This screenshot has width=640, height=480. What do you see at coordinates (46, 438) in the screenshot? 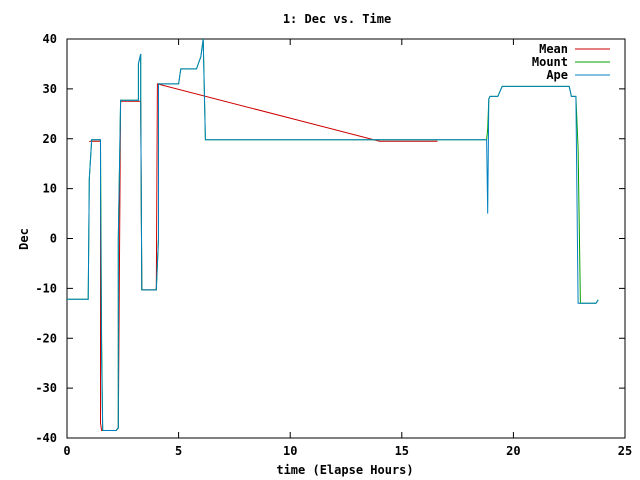
I see `y-tick-label: -40` at bounding box center [46, 438].